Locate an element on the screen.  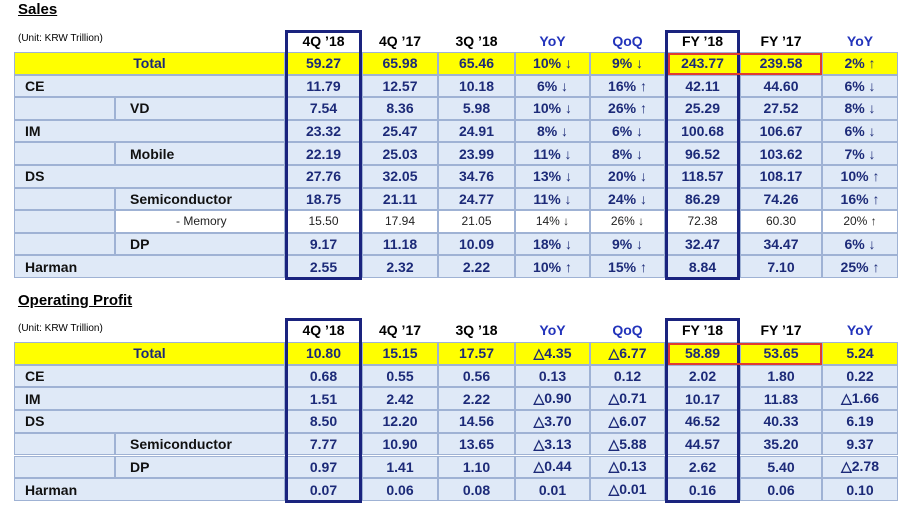
data-cell: 0.12 is located at coordinates (627, 376).